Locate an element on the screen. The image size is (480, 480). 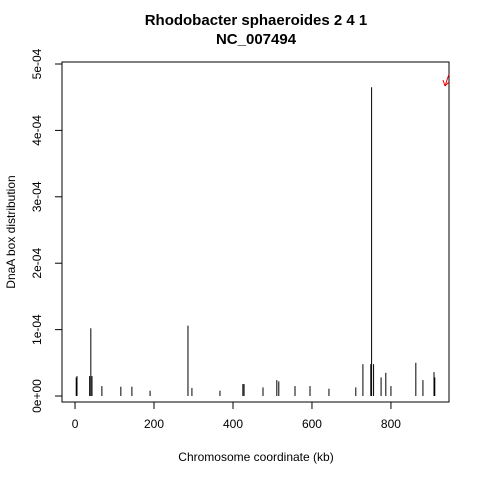
arrow is located at coordinates (446, 80).